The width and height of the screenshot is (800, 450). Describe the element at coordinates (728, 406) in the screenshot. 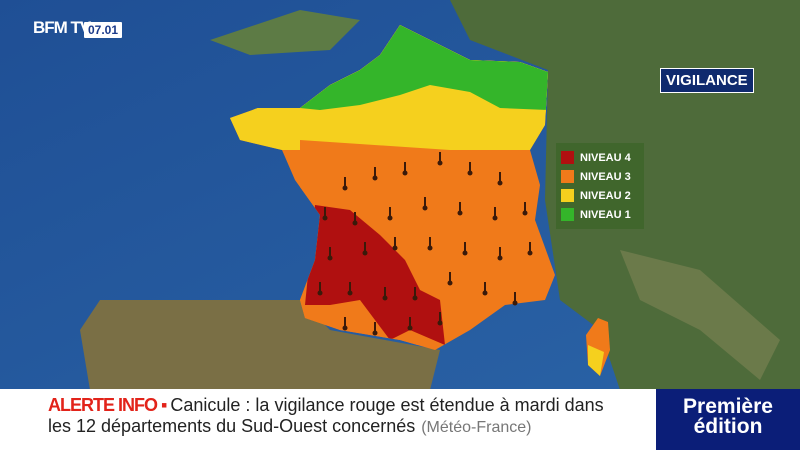

I see `show-line-1: Première` at that location.